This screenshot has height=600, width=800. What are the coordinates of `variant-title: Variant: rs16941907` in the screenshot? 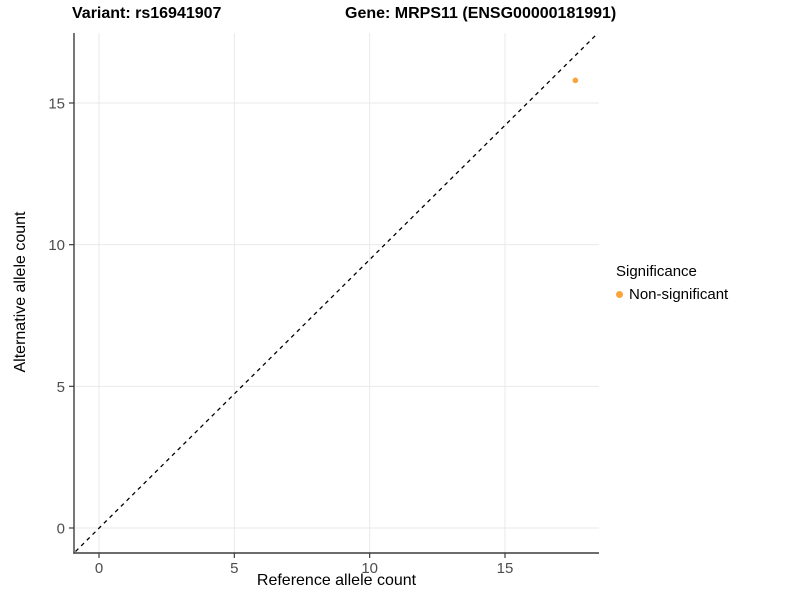 It's located at (147, 13).